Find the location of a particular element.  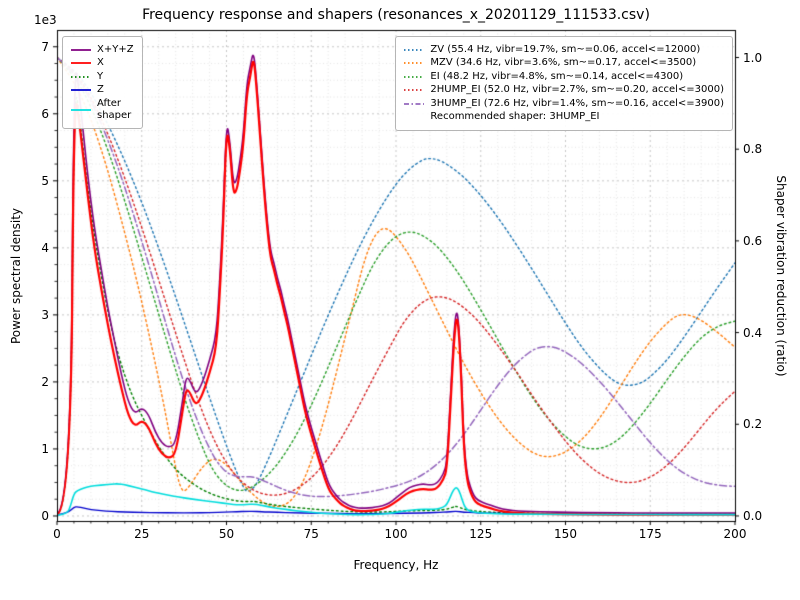

legend-psd: X+Y+Z X Y Z After shaper is located at coordinates (102, 82).